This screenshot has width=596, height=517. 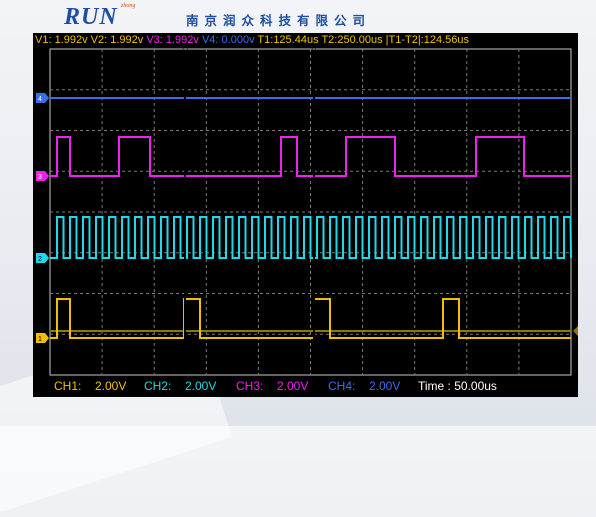 I want to click on ch1-scale-label: CH1:, so click(x=68, y=386).